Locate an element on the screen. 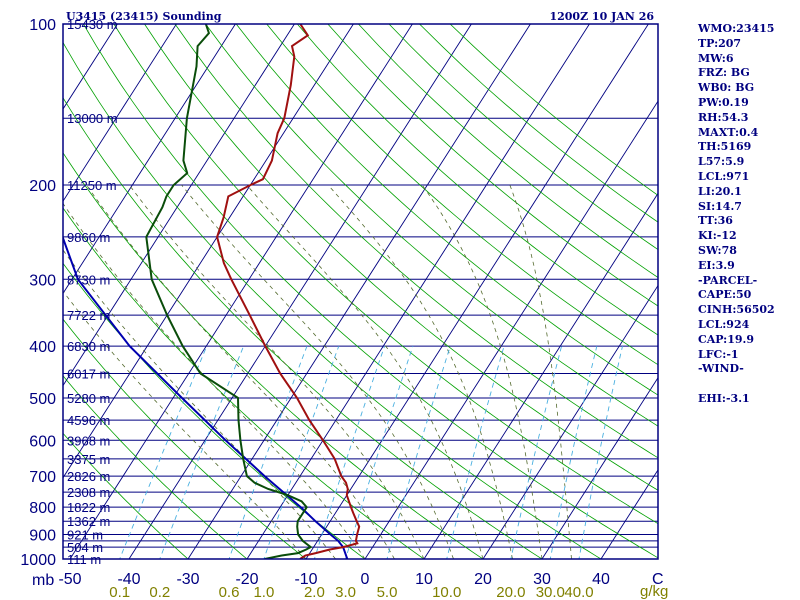 The image size is (800, 600). temperature-label: -40 is located at coordinates (128, 579).